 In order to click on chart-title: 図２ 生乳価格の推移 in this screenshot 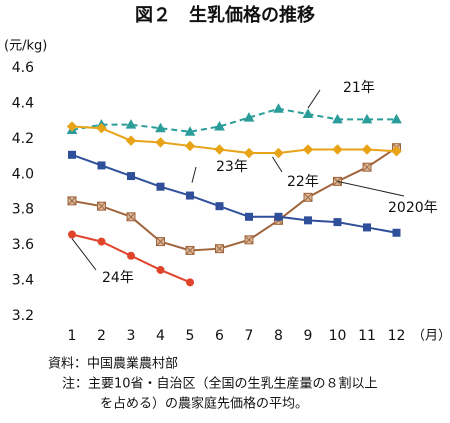, I will do `click(225, 15)`.